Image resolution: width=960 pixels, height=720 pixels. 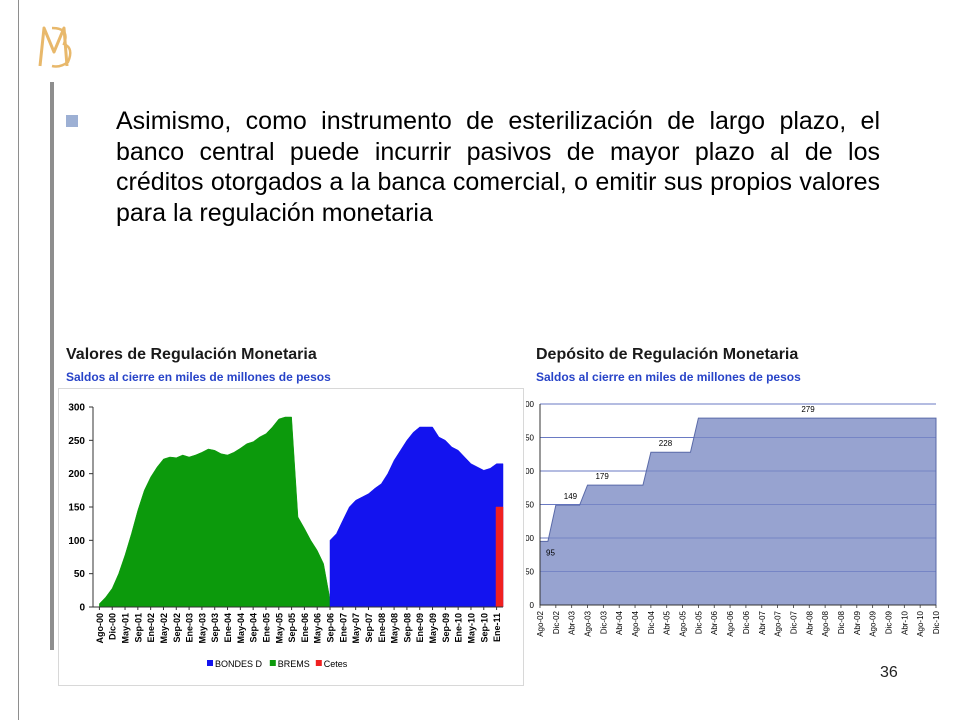 I want to click on chart-2-data-label: 149, so click(x=571, y=496).